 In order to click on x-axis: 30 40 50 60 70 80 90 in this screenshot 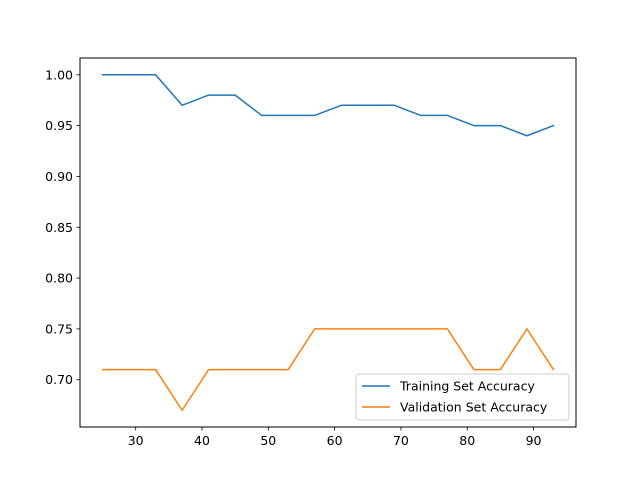, I will do `click(335, 437)`.